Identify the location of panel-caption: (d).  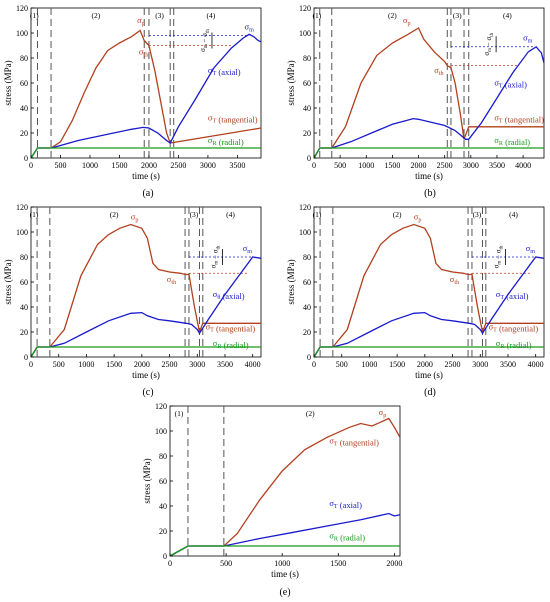
(430, 392).